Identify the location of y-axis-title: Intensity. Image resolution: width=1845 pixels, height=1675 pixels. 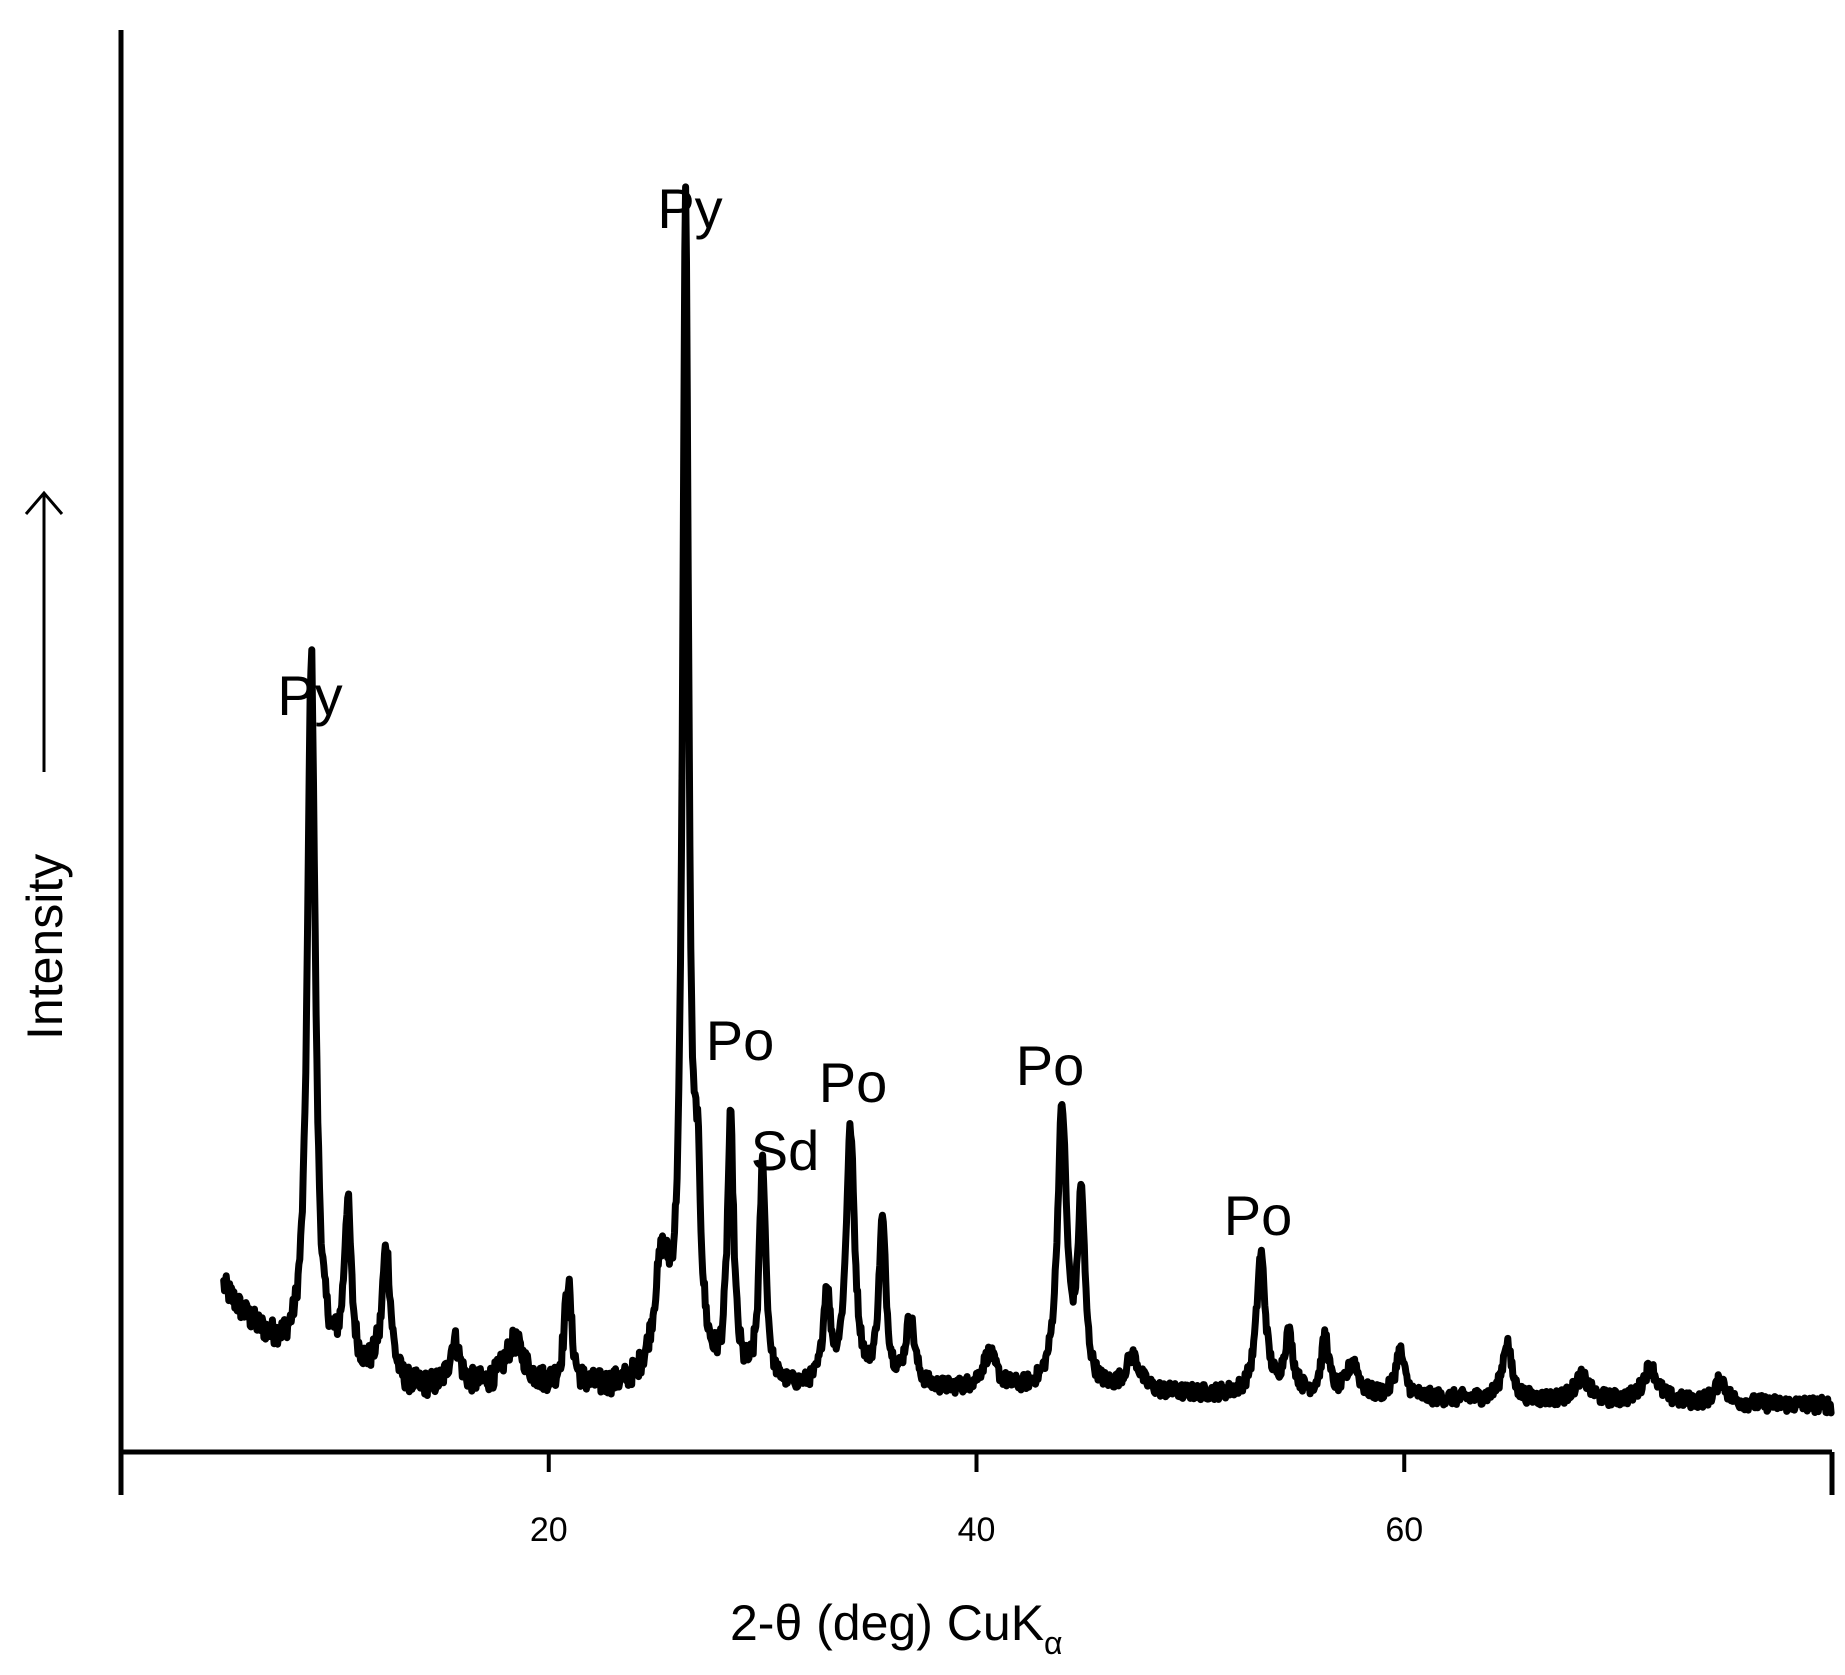
(45, 947).